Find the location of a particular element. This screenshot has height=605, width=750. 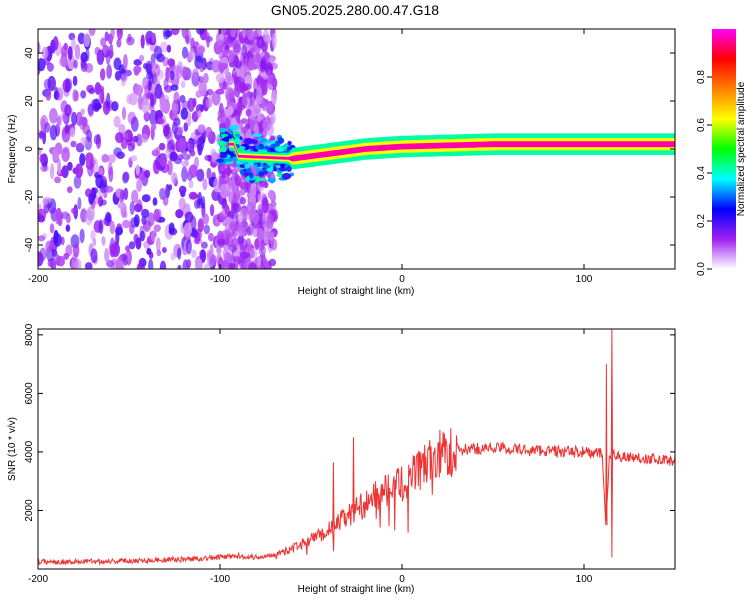

colorbar-tick-label: 0.8 is located at coordinates (701, 77).